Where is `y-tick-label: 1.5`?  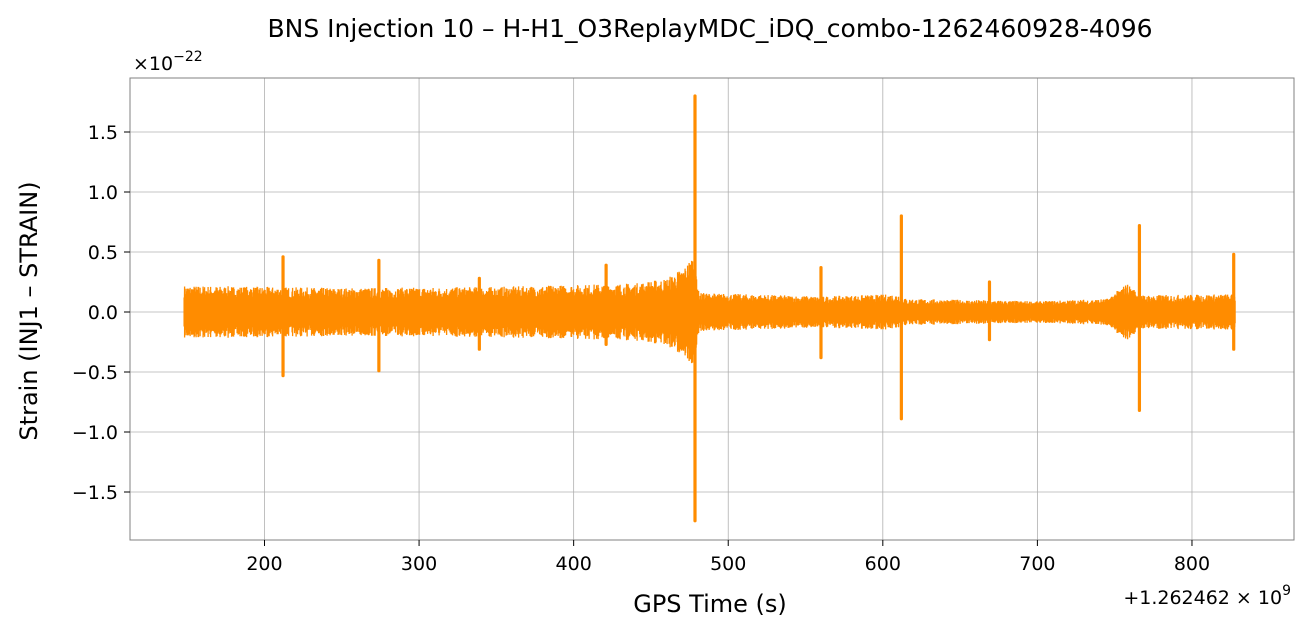 y-tick-label: 1.5 is located at coordinates (103, 133).